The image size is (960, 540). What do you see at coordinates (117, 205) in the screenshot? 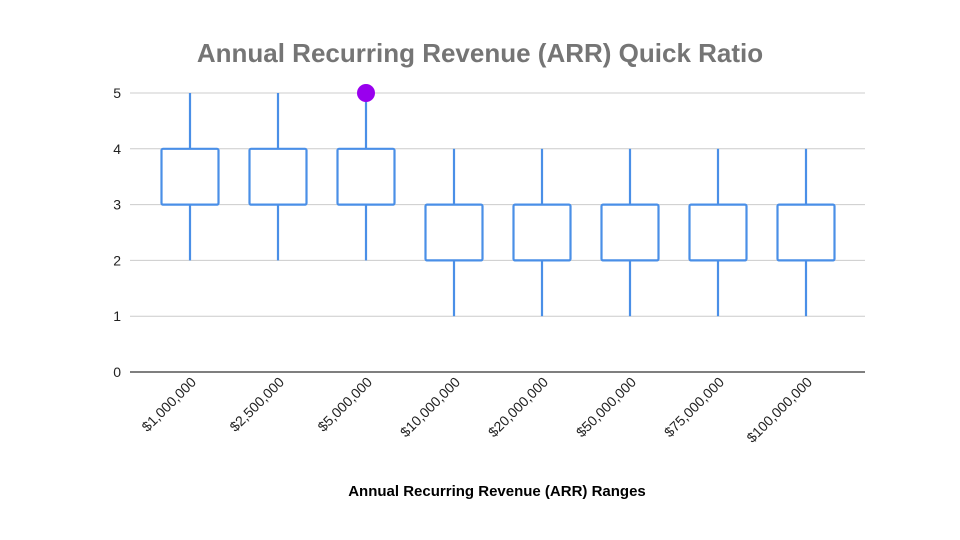
I see `y-tick-label: 3` at bounding box center [117, 205].